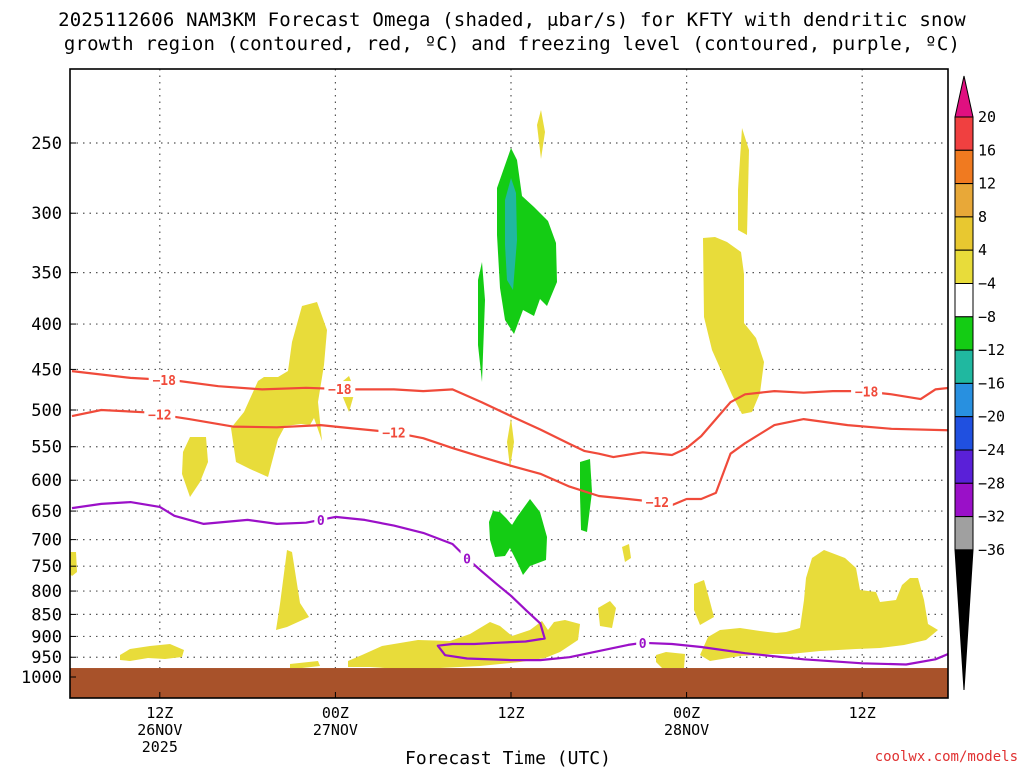 This screenshot has width=1024, height=768. I want to click on y-tick-label: 650, so click(46, 512).